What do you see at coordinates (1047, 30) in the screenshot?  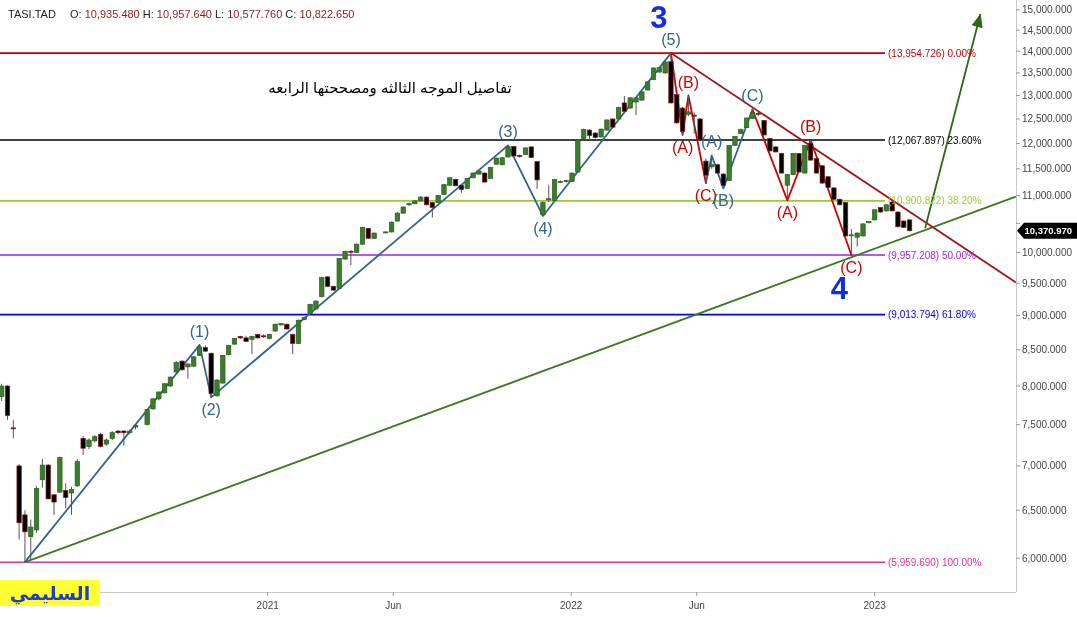 I see `y-tick-label: 14,500.000` at bounding box center [1047, 30].